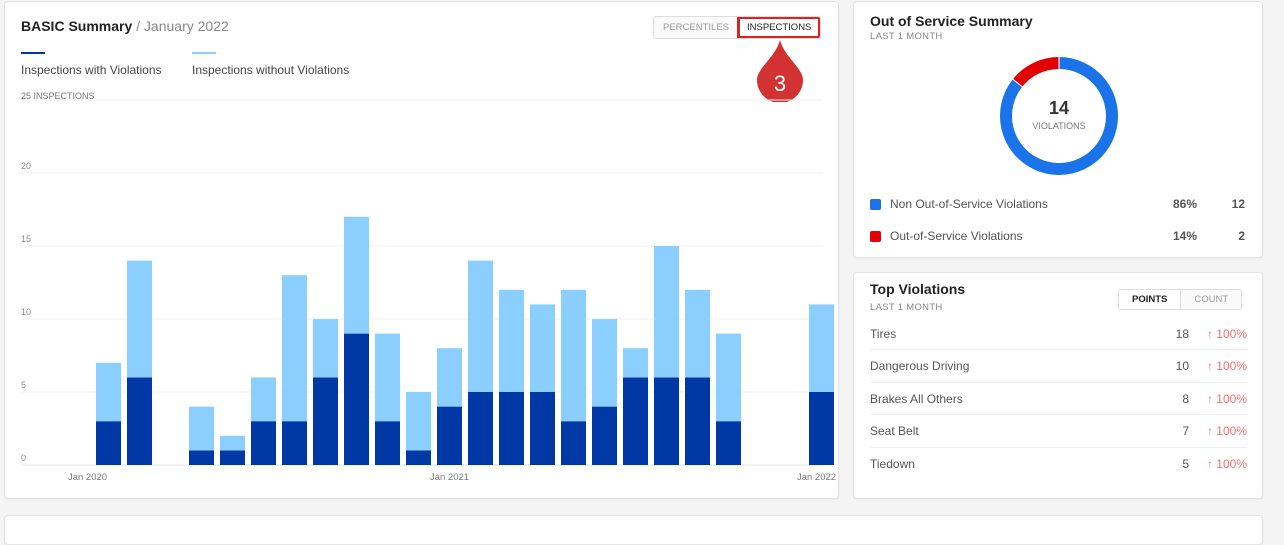 Image resolution: width=1284 pixels, height=545 pixels. Describe the element at coordinates (969, 204) in the screenshot. I see `label: Non Out-of-Service Violations` at that location.